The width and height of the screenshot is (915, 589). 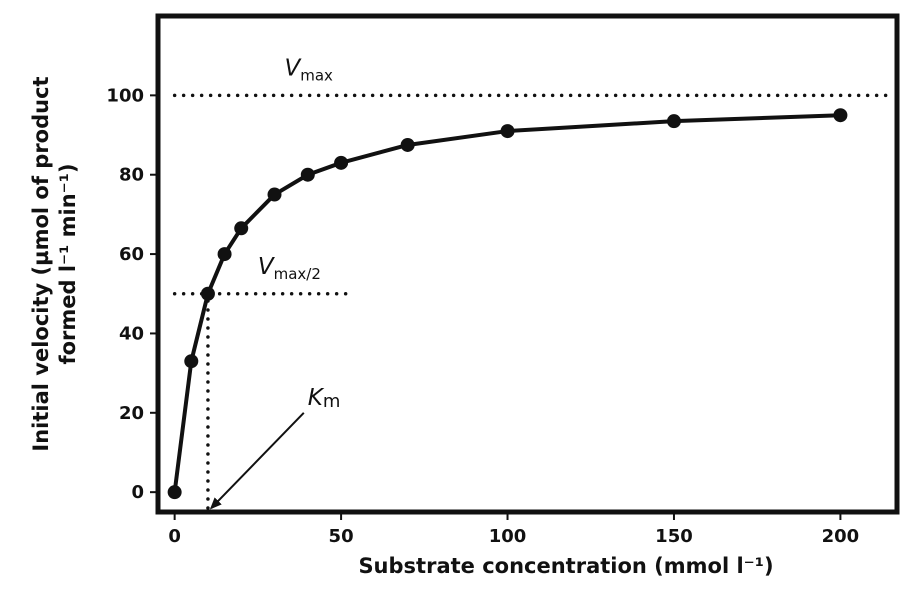 I want to click on km-arrow, so click(x=257, y=461).